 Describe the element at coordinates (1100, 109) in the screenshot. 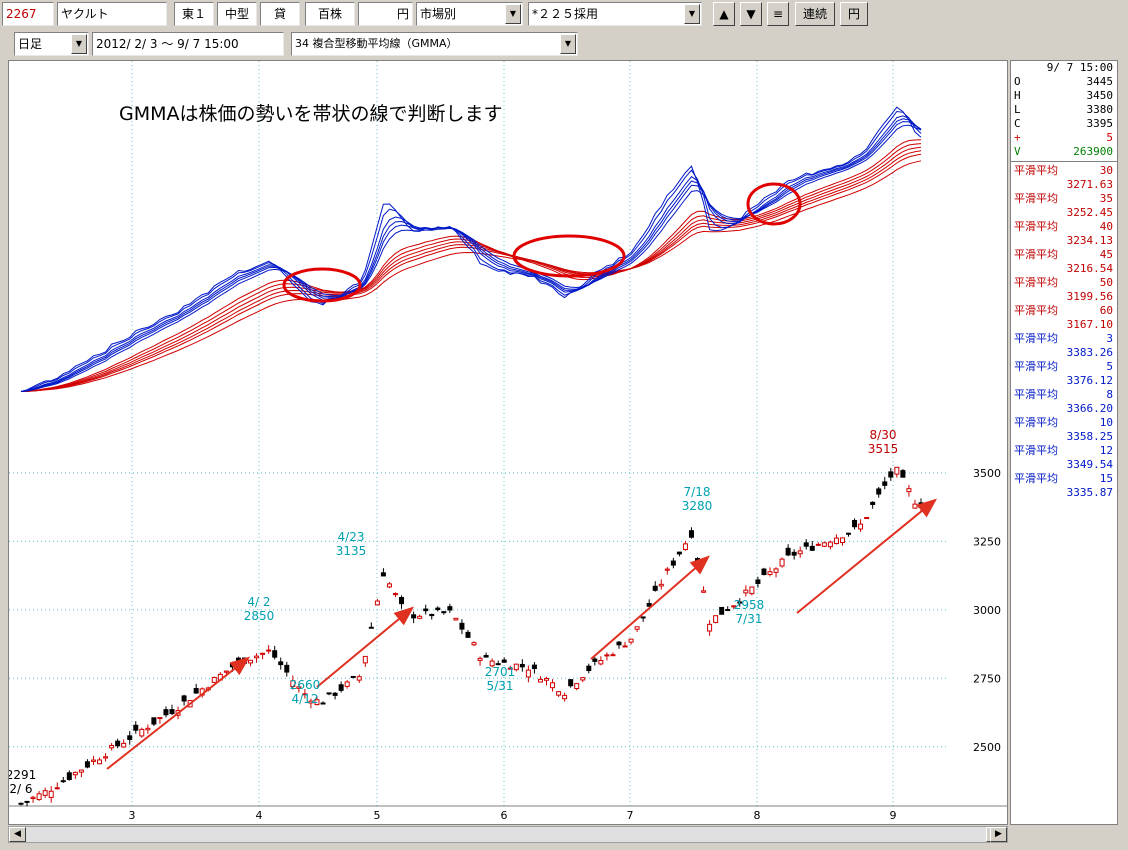

I see `ohlc-value: 3380` at that location.